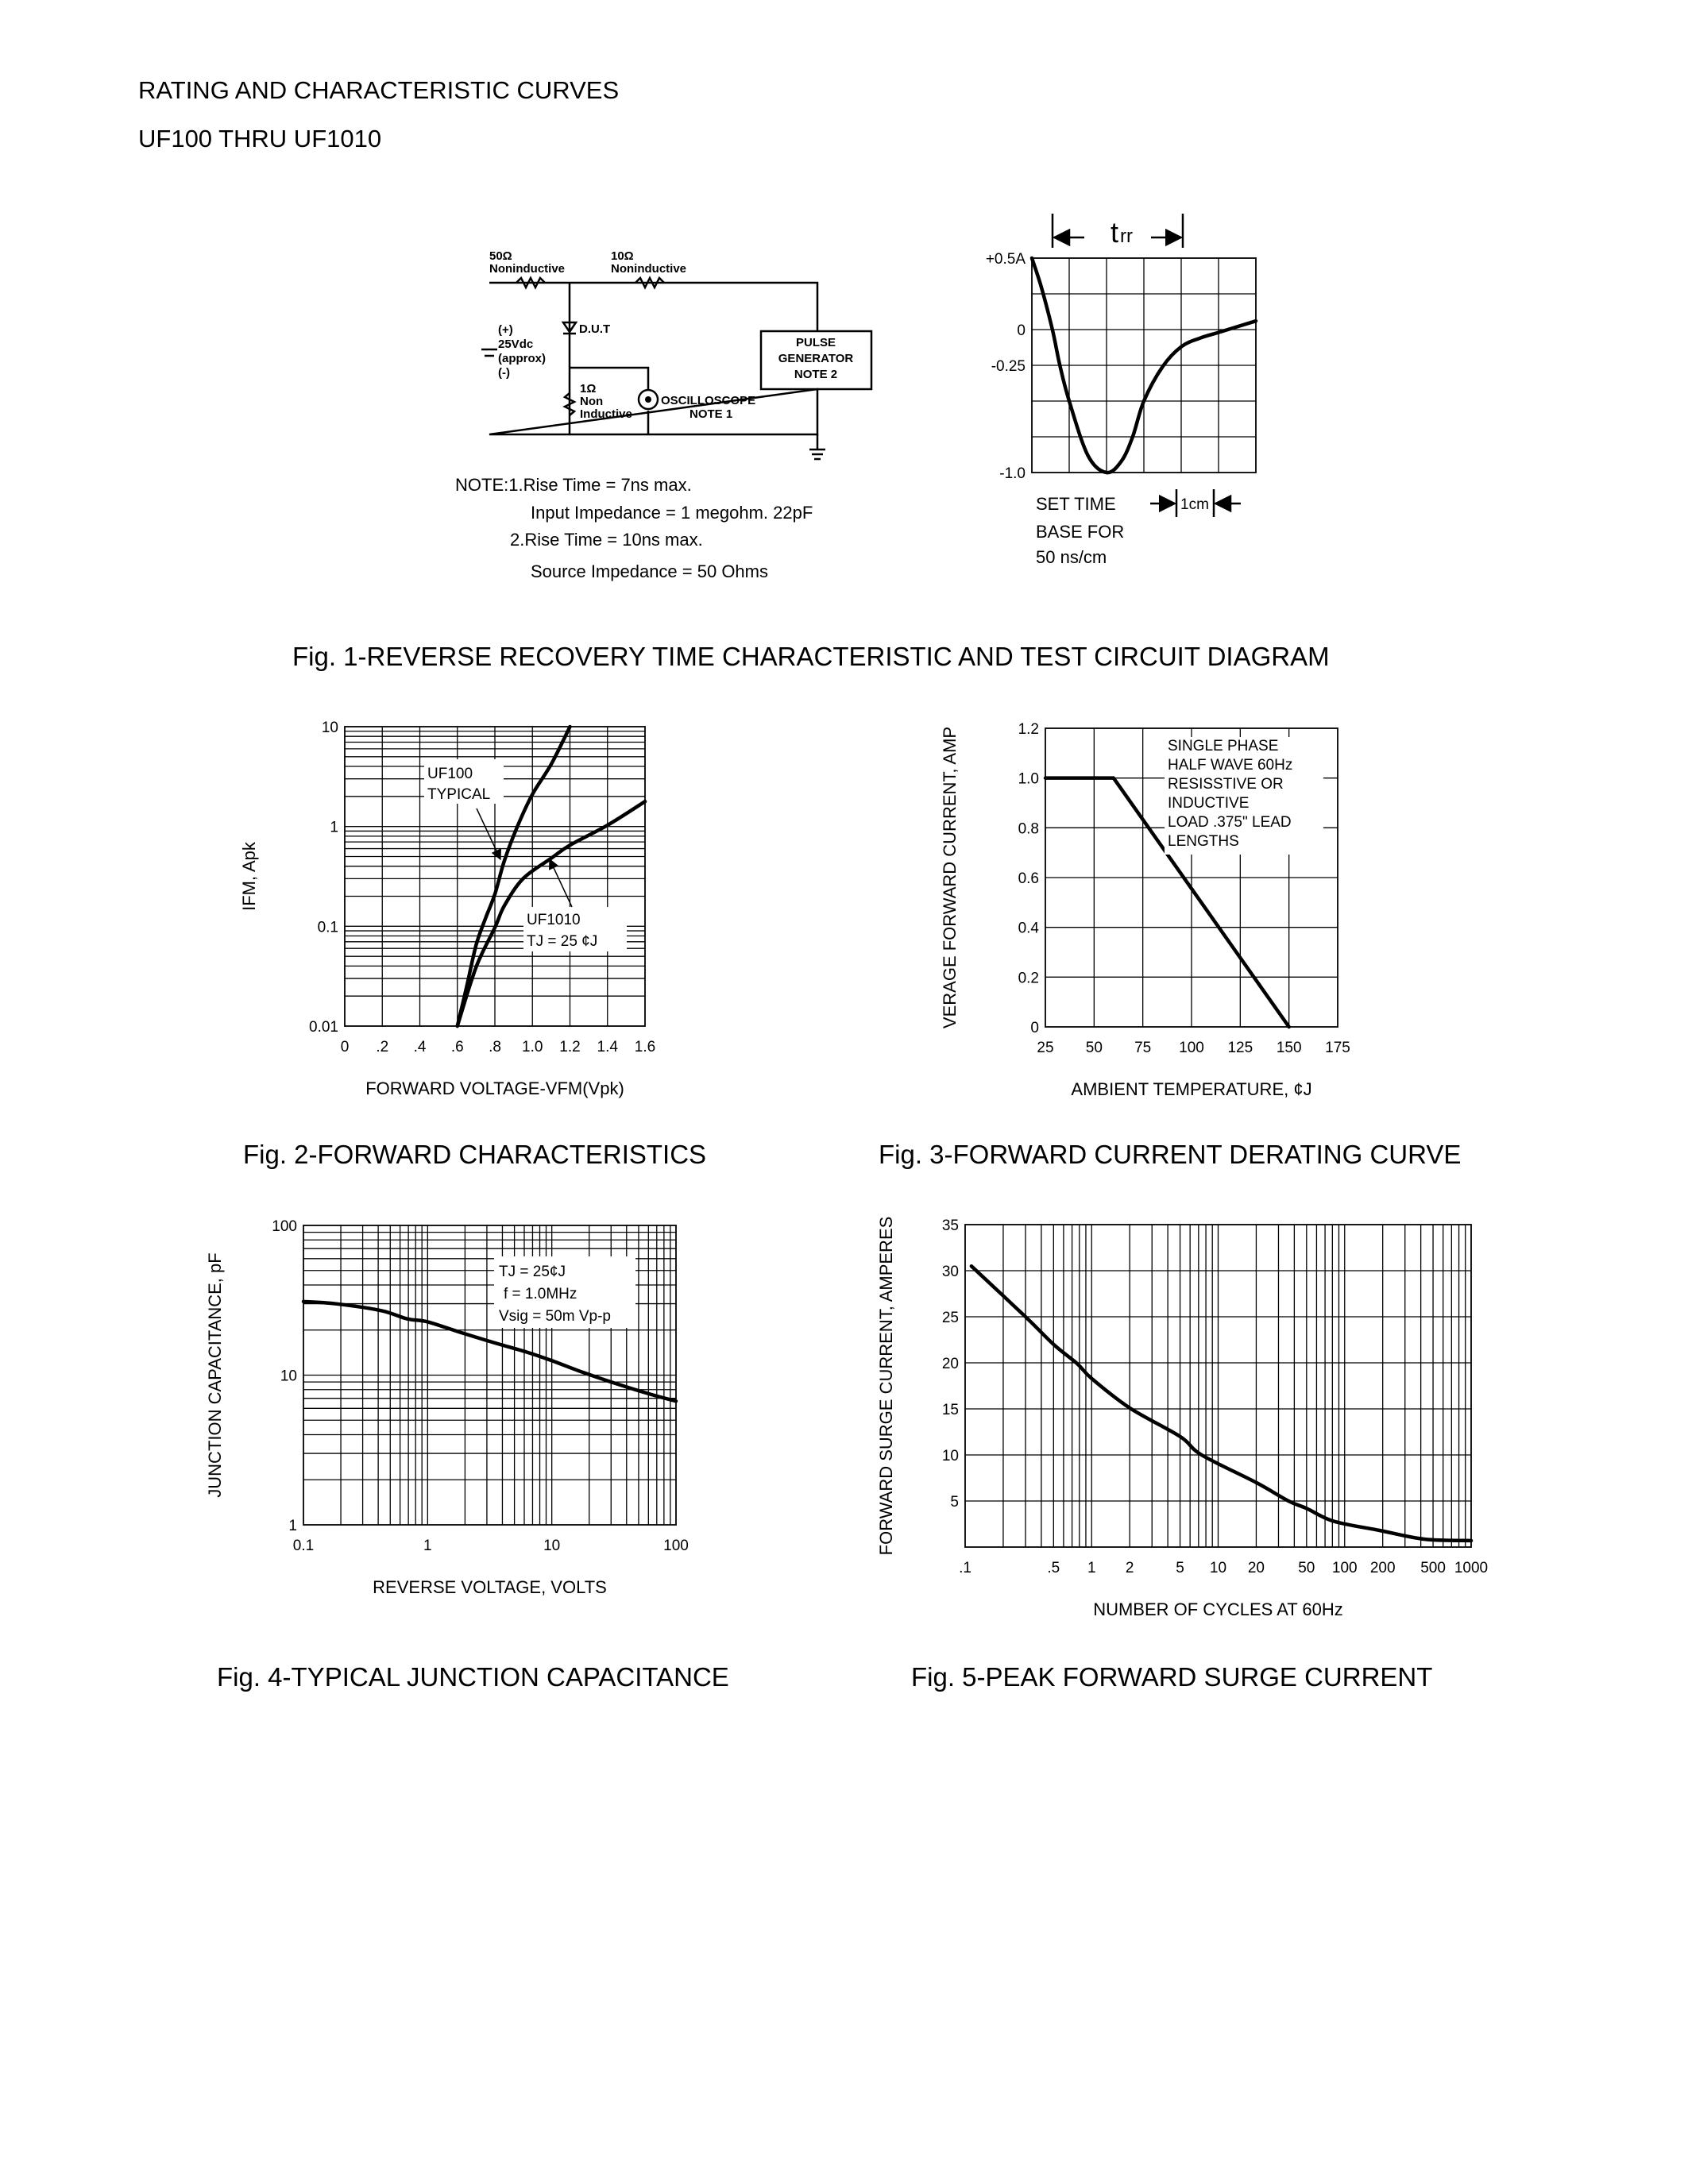 Image resolution: width=1688 pixels, height=2184 pixels. Describe the element at coordinates (420, 1047) in the screenshot. I see `x-tick-label: .4` at that location.